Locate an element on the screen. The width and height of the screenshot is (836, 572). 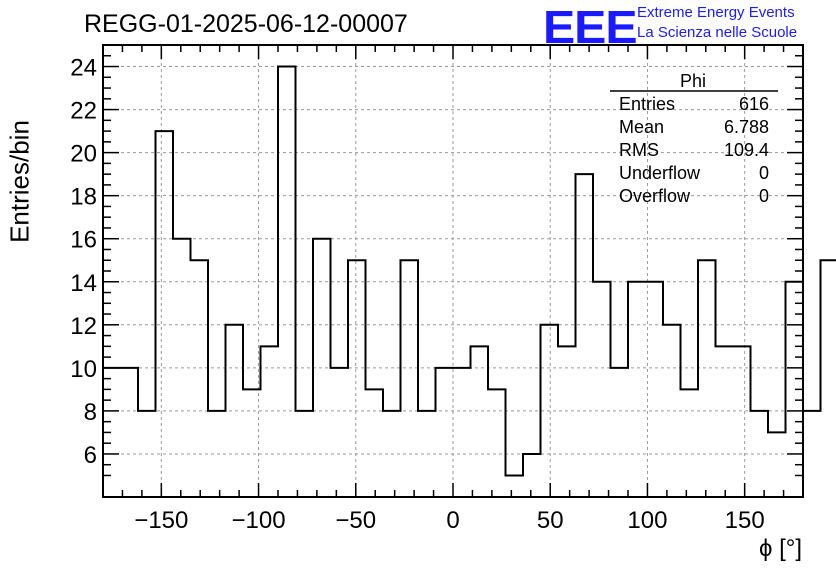
y-tick-label: 16 is located at coordinates (83, 240).